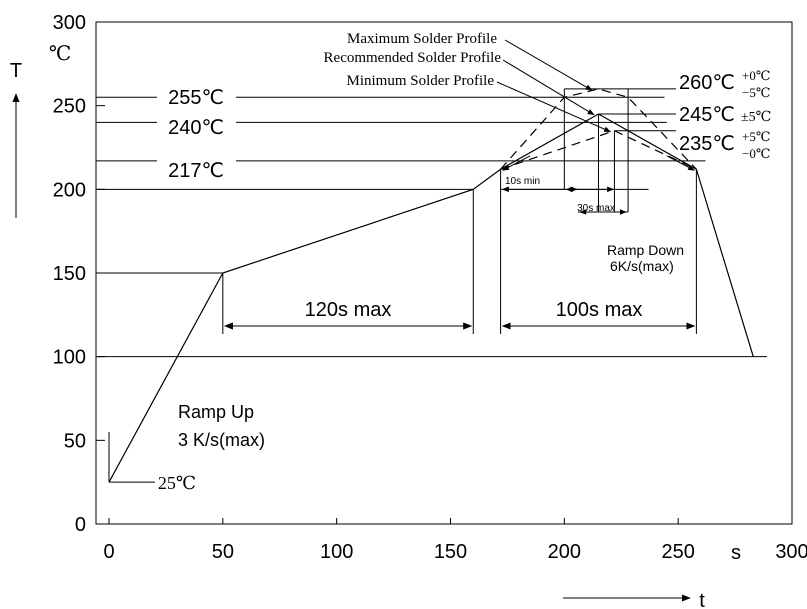  What do you see at coordinates (421, 81) in the screenshot?
I see `legend-minimum: Minimum Solder Profile` at bounding box center [421, 81].